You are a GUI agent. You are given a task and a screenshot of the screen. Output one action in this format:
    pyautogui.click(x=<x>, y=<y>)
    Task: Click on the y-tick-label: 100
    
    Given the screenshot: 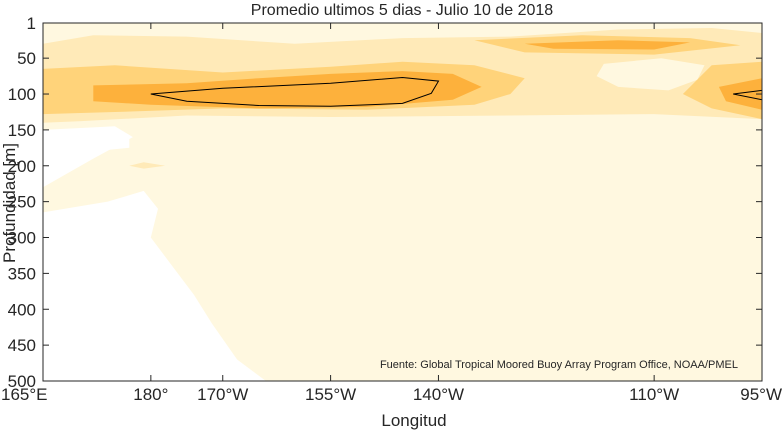 What is the action you would take?
    pyautogui.click(x=22, y=94)
    